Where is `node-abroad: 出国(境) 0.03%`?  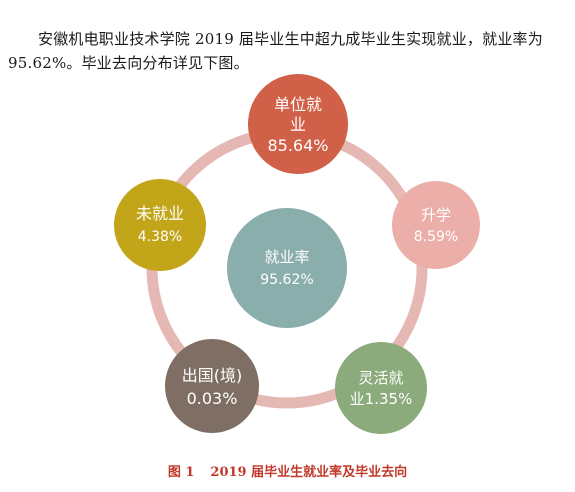
node-abroad: 出国(境) 0.03% is located at coordinates (212, 386).